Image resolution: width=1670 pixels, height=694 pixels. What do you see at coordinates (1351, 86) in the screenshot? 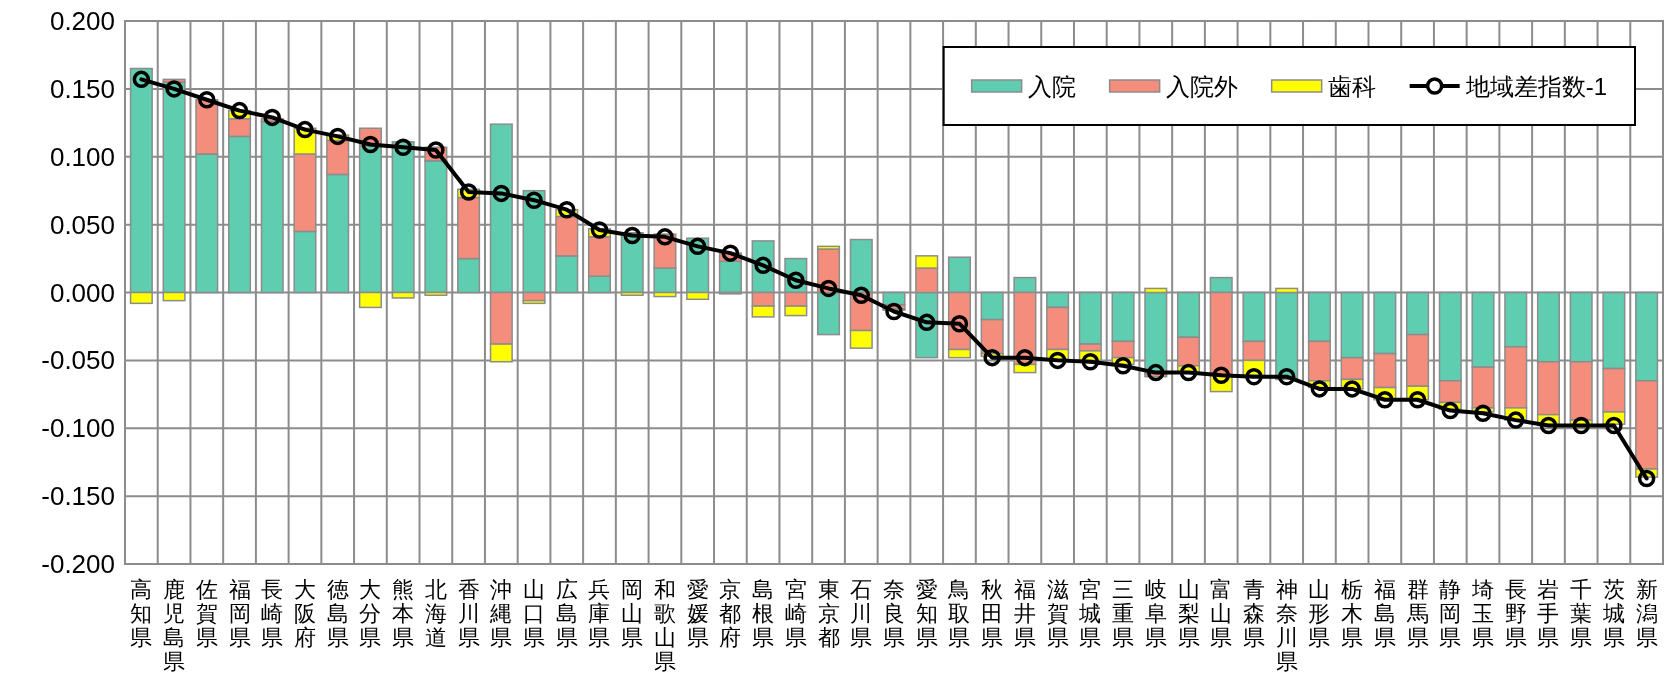
I see `legend-label: 歯科` at bounding box center [1351, 86].